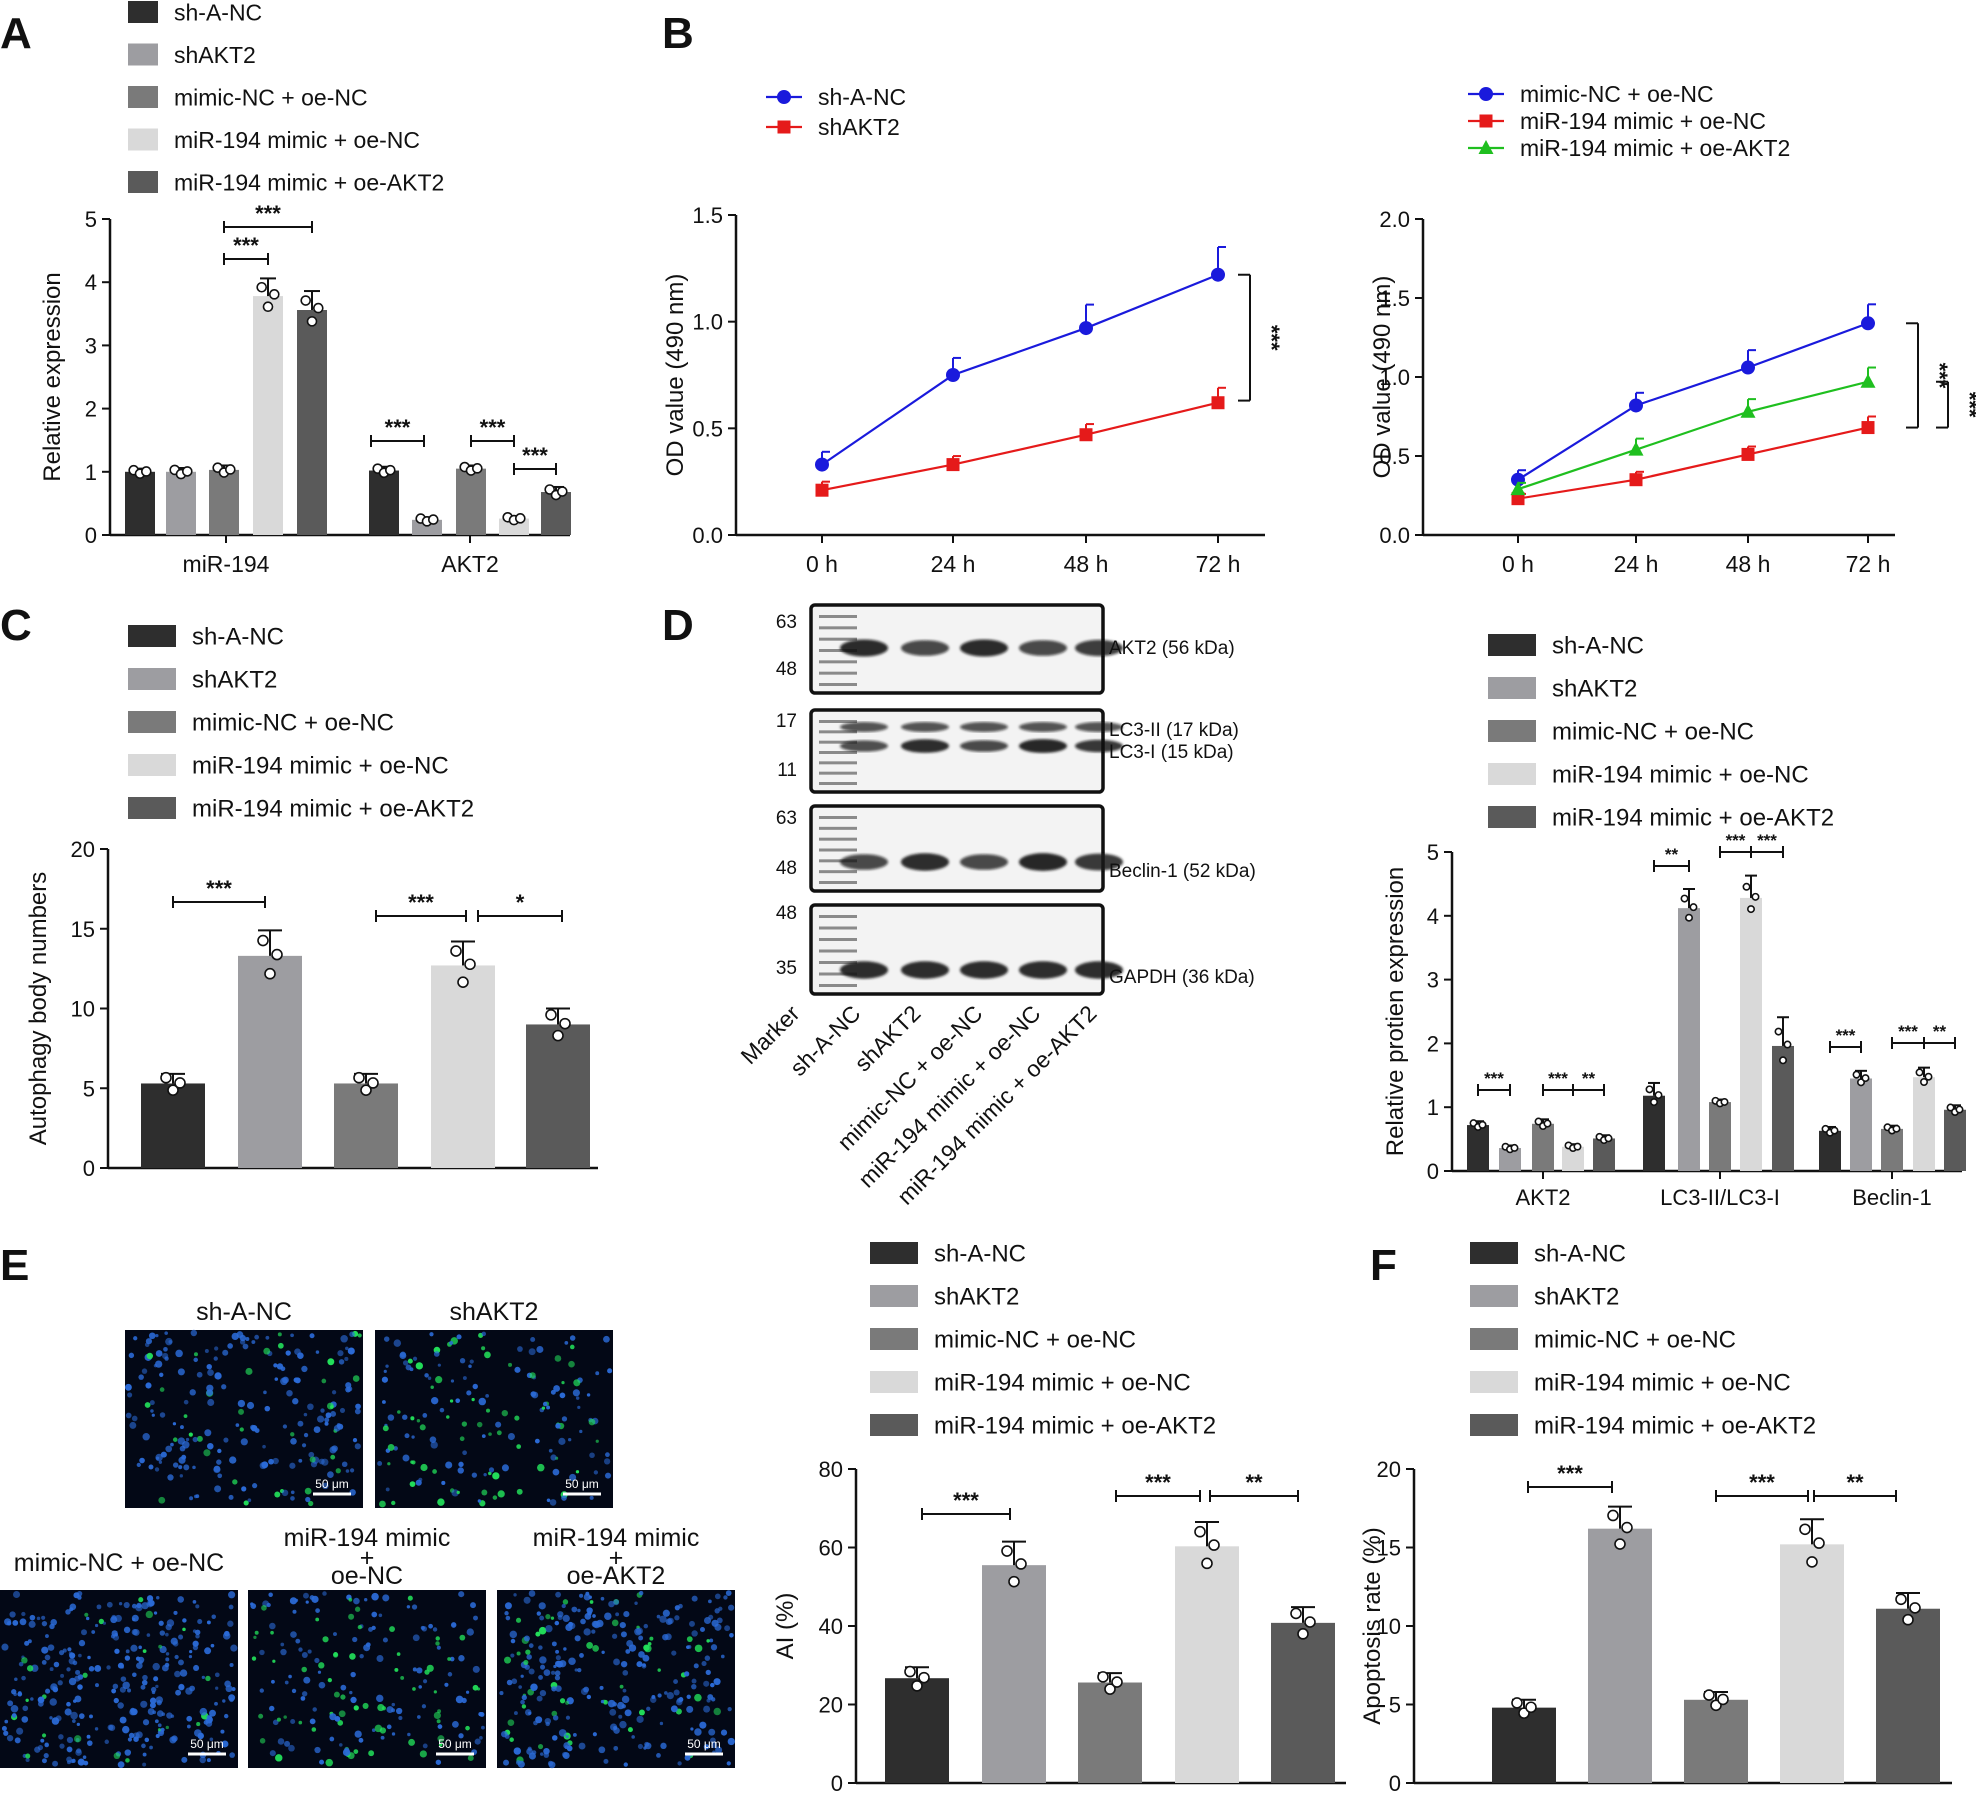 The height and width of the screenshot is (1793, 1976). I want to click on y-tick-label: 15, so click(1389, 1548).